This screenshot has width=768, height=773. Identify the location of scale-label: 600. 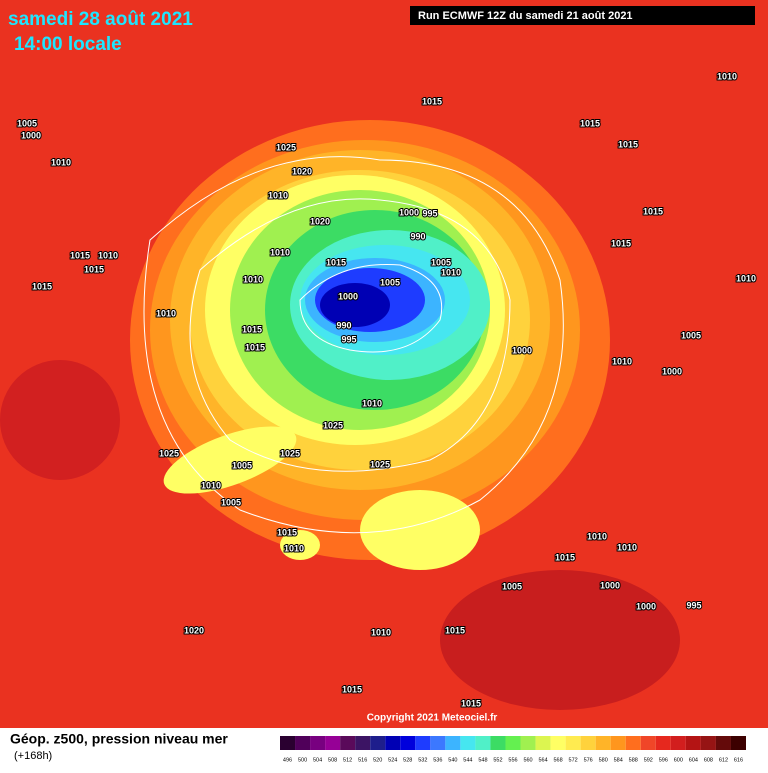
(678, 760).